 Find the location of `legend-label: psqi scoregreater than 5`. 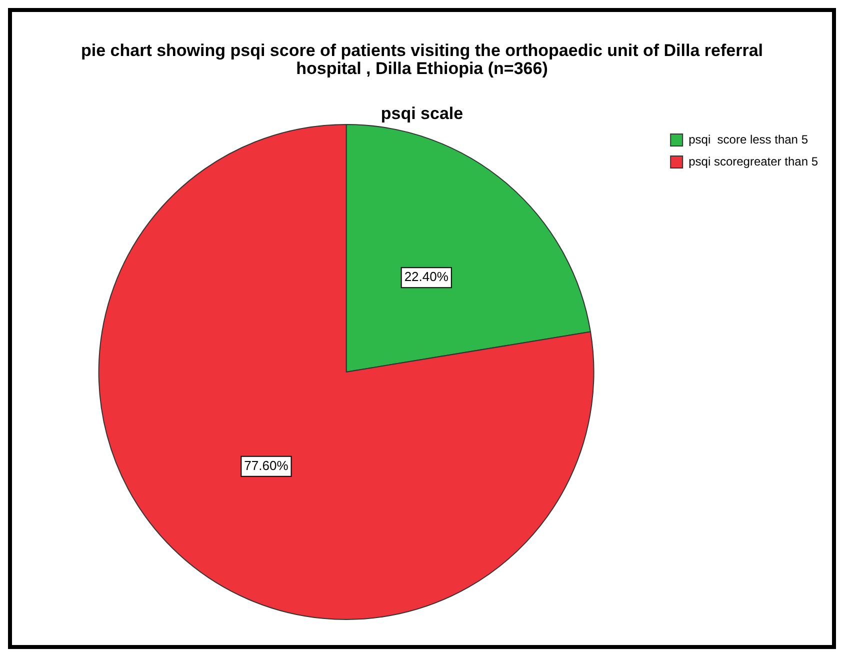

legend-label: psqi scoregreater than 5 is located at coordinates (753, 161).